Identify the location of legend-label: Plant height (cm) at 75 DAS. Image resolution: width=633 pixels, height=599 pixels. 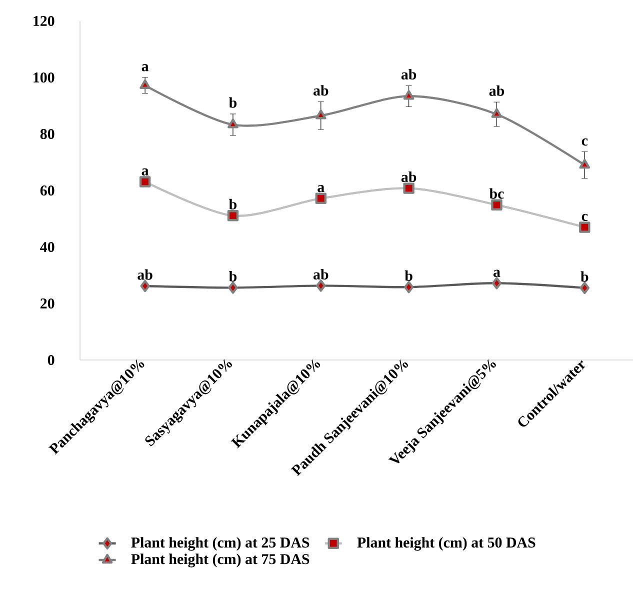
(220, 561).